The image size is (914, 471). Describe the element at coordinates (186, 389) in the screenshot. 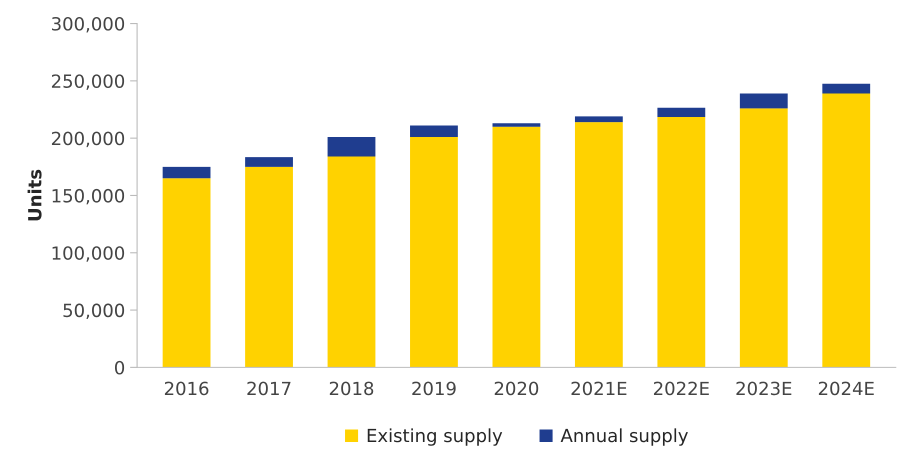

I see `x-tick-label: 2016` at that location.